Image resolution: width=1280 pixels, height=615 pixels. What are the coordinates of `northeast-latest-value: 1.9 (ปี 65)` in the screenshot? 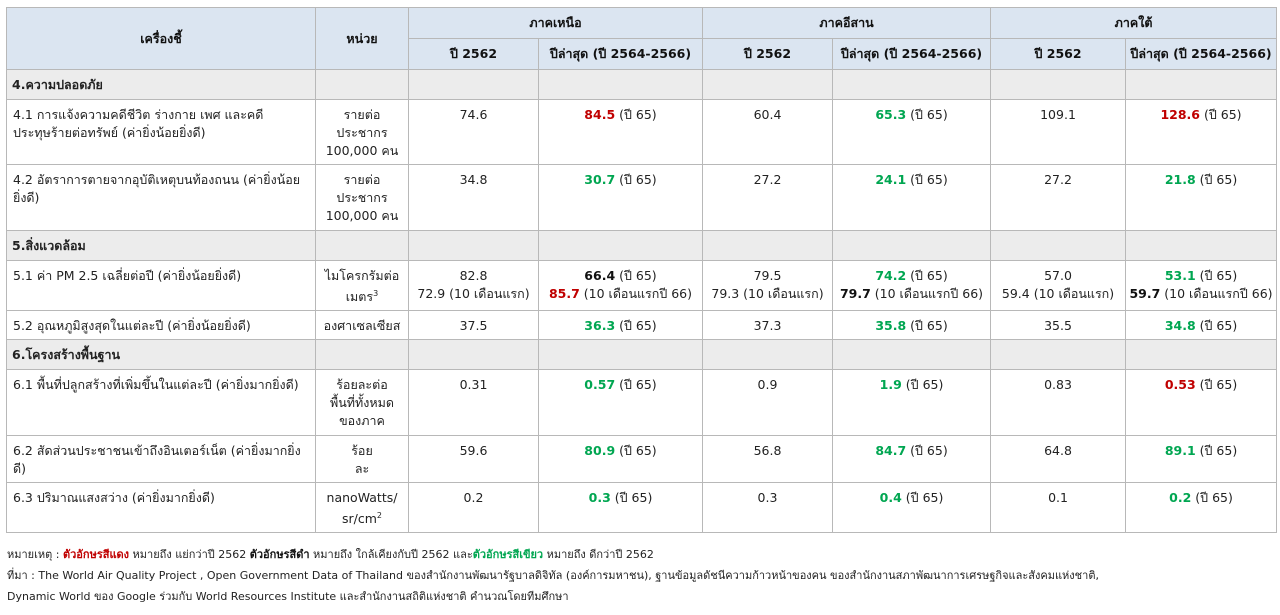 It's located at (911, 403).